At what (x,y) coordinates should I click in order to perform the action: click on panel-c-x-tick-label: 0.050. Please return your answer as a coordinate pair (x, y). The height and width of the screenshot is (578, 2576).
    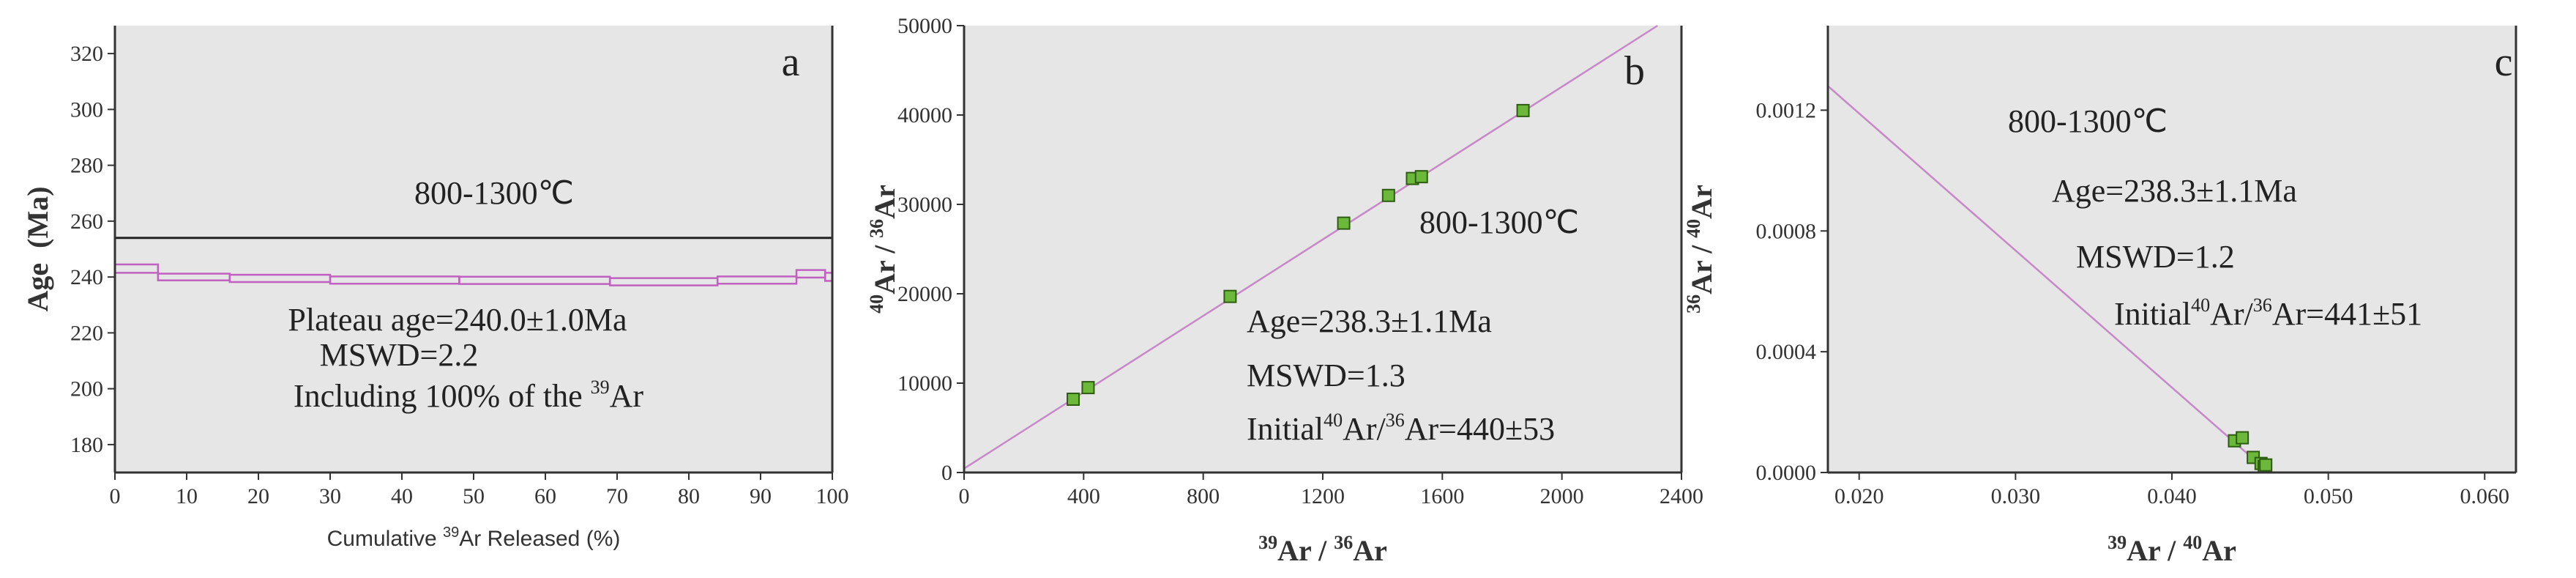
    Looking at the image, I should click on (2328, 496).